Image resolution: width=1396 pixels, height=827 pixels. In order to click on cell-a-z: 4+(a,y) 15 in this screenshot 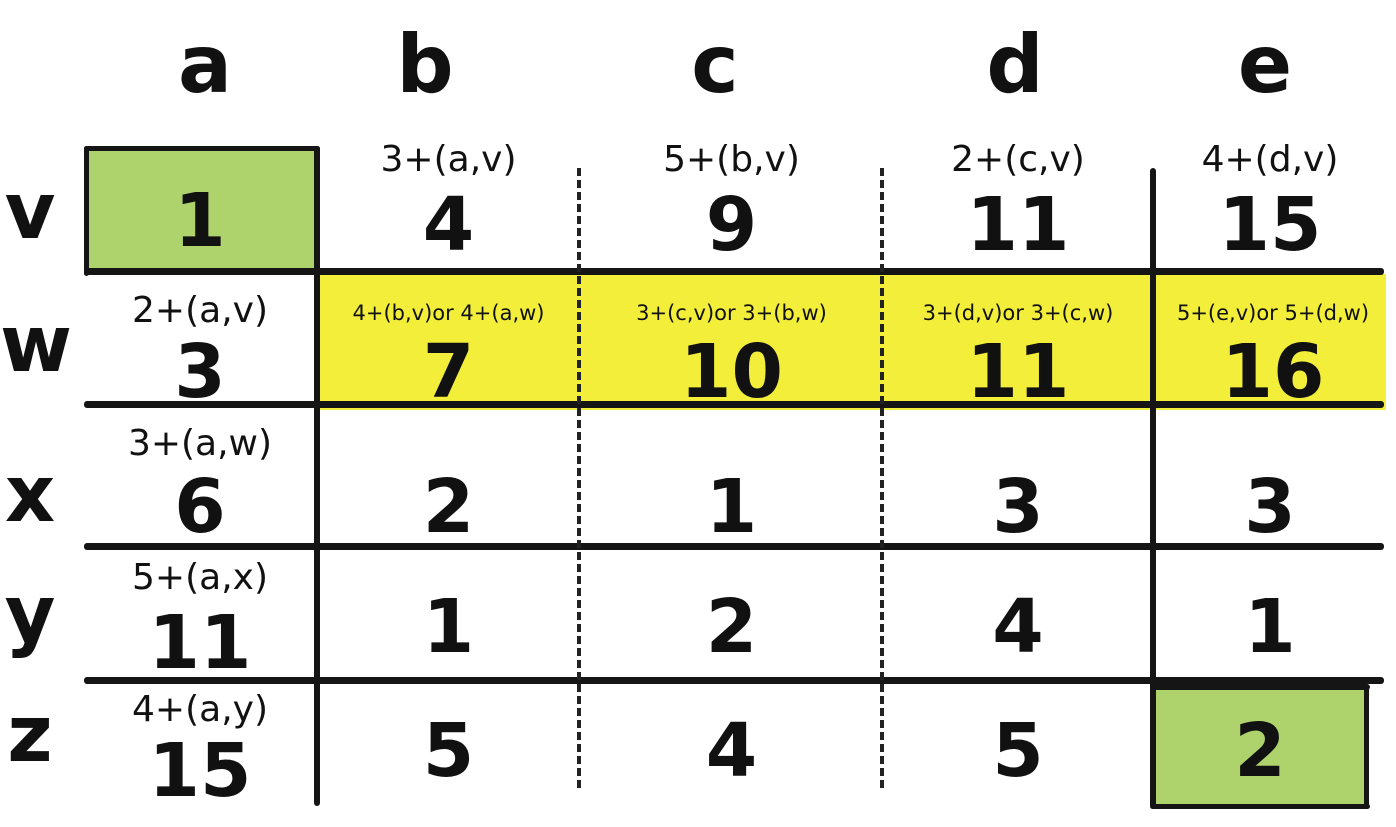, I will do `click(200, 749)`.